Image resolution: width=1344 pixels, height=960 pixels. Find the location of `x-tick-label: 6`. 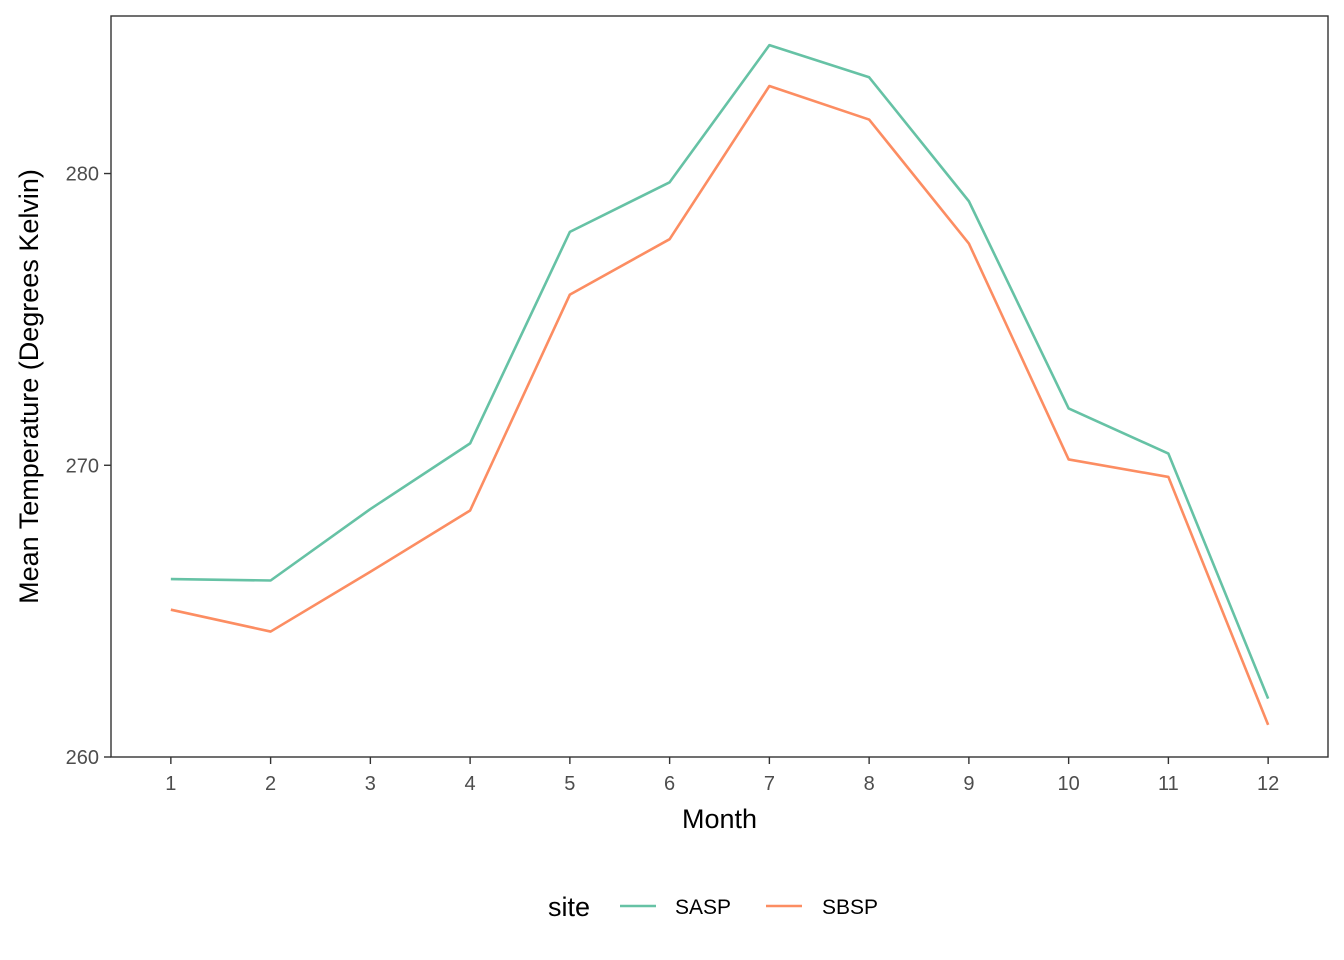

x-tick-label: 6 is located at coordinates (669, 784).